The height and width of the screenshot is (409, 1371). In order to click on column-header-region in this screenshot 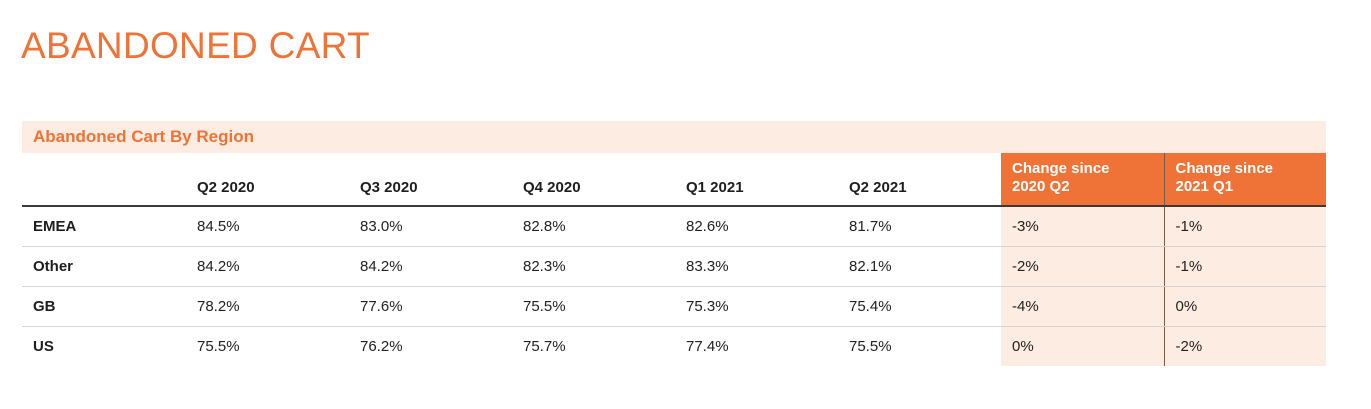, I will do `click(104, 180)`.